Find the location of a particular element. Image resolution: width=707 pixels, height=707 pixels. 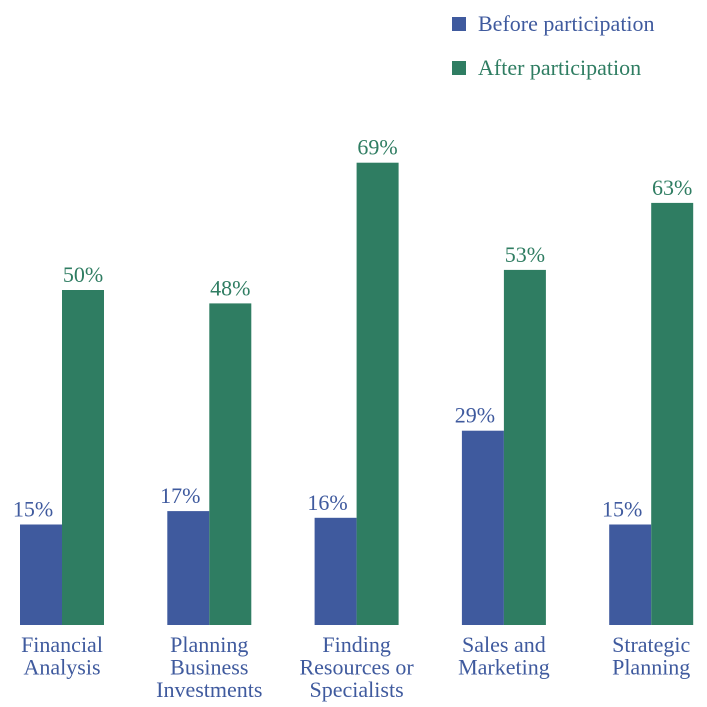

value-label: 53% is located at coordinates (525, 254).